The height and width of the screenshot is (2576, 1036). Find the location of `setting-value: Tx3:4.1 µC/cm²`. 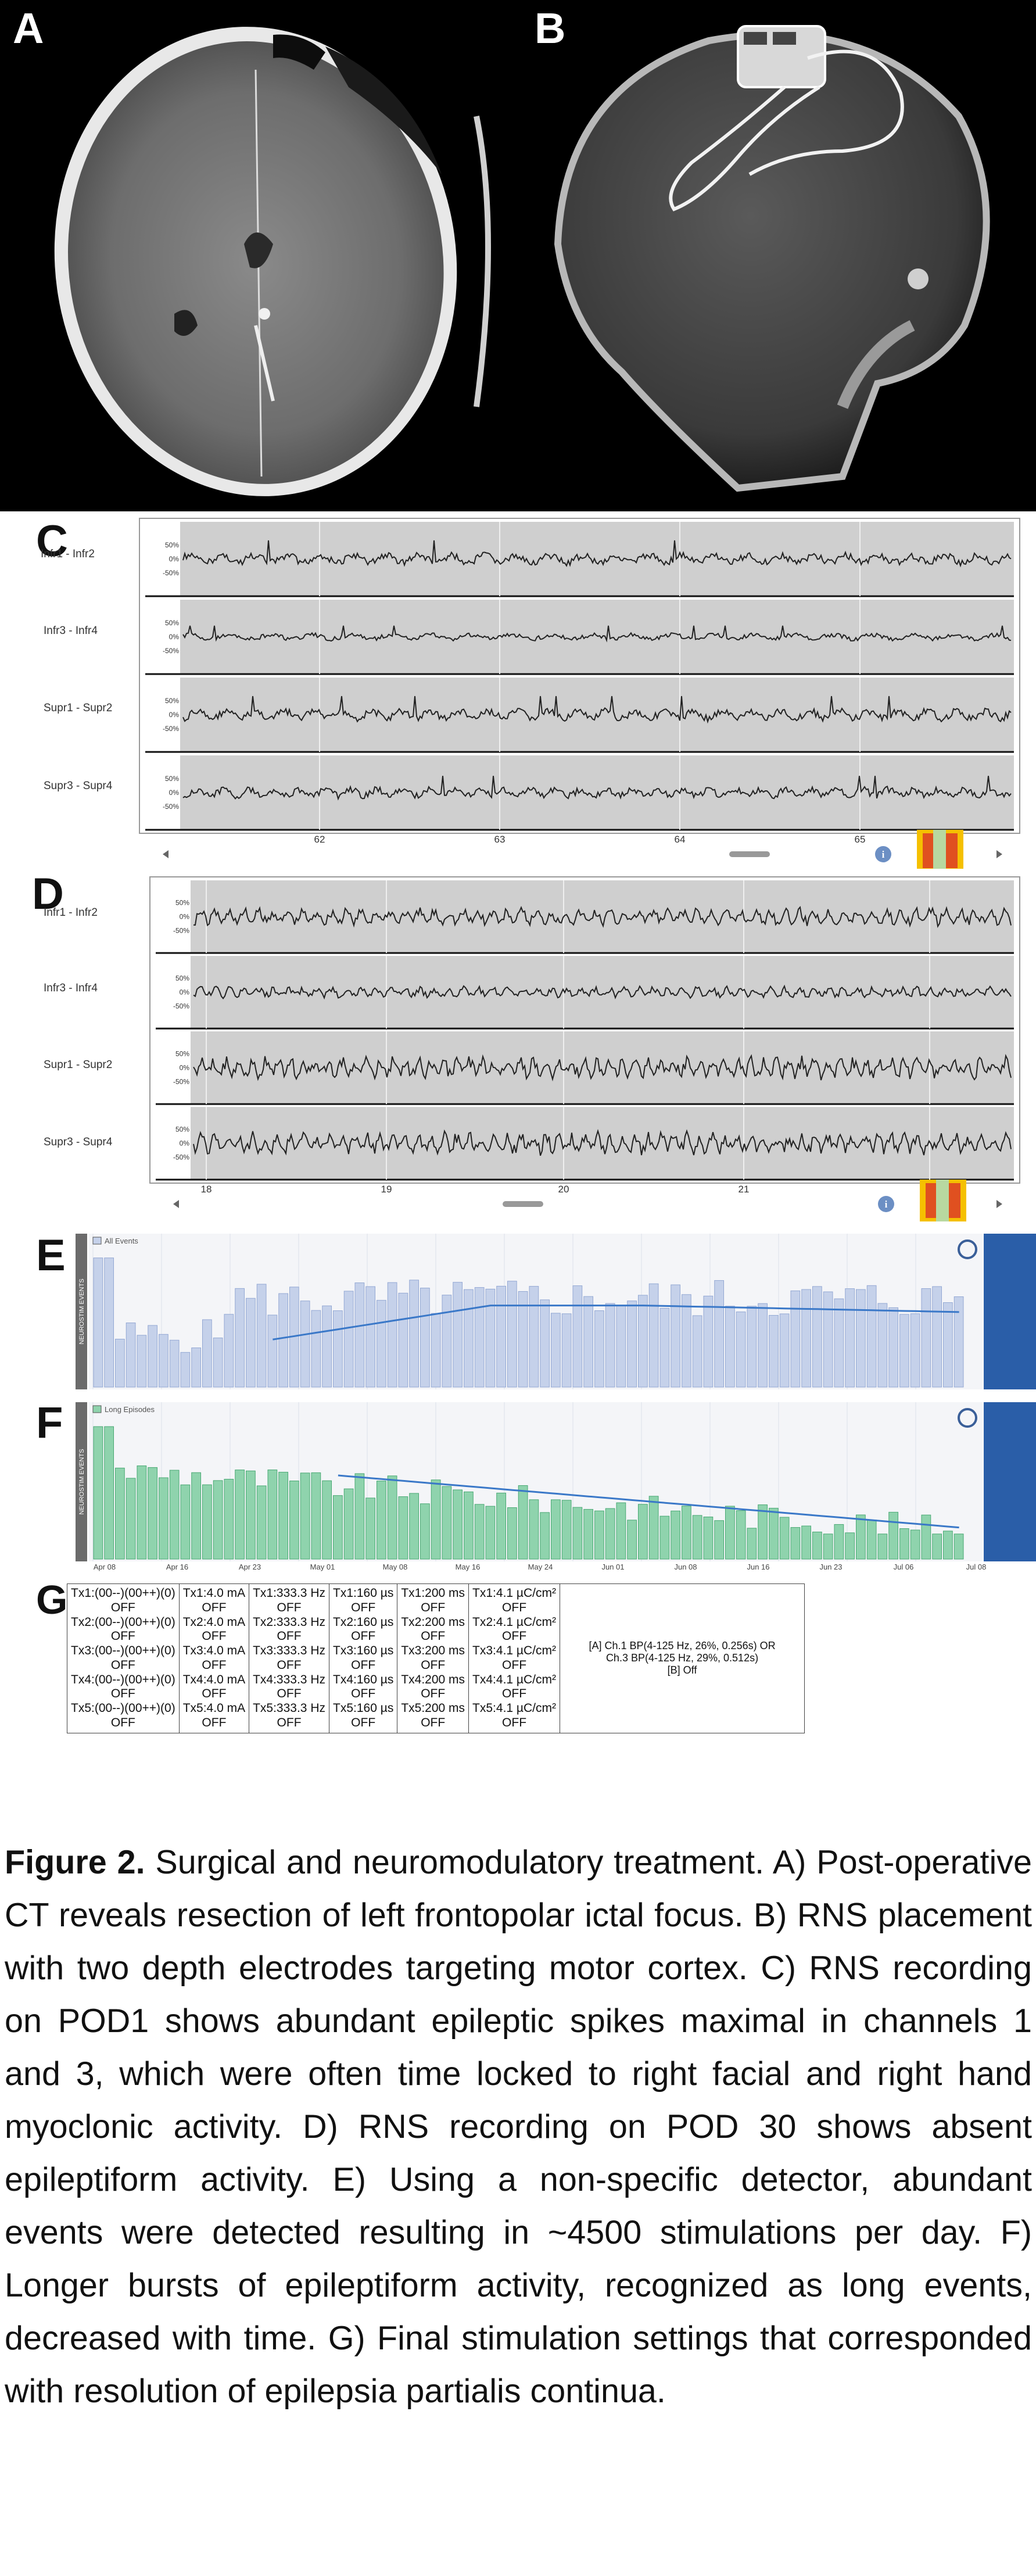

setting-value: Tx3:4.1 µC/cm² is located at coordinates (514, 1651).